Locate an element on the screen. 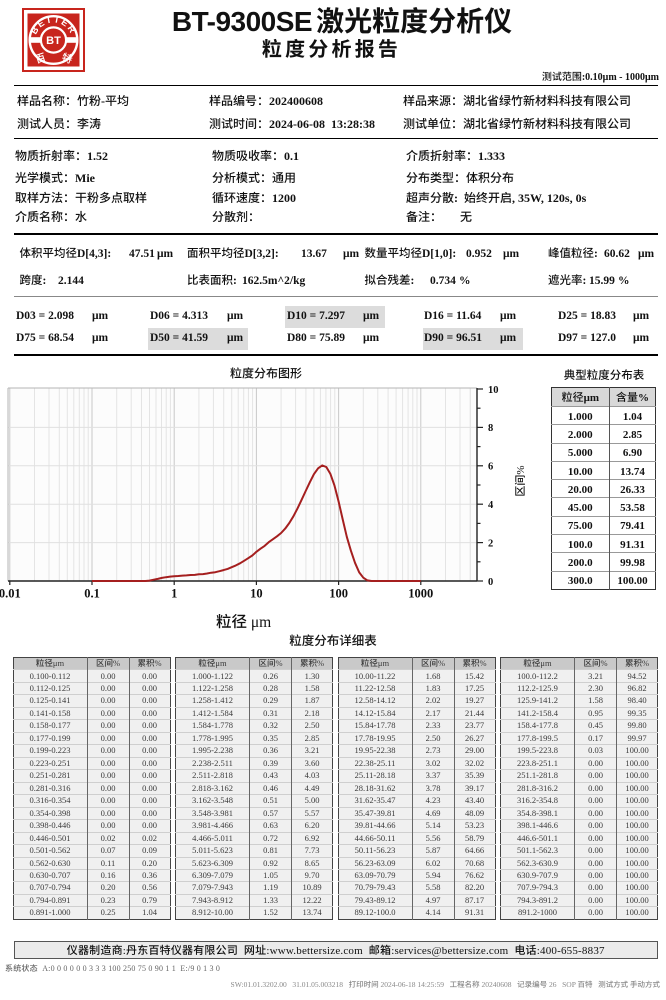 The image size is (666, 1000). svg-text: 区间% is located at coordinates (520, 480).